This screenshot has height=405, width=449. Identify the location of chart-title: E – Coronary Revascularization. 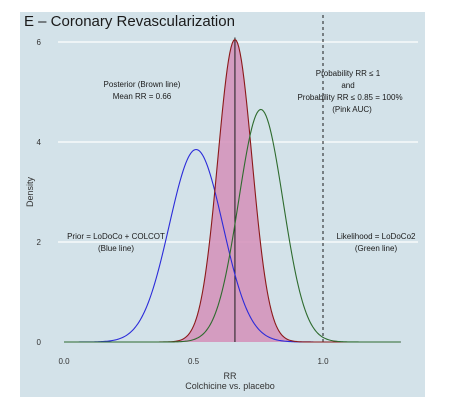
(129, 21).